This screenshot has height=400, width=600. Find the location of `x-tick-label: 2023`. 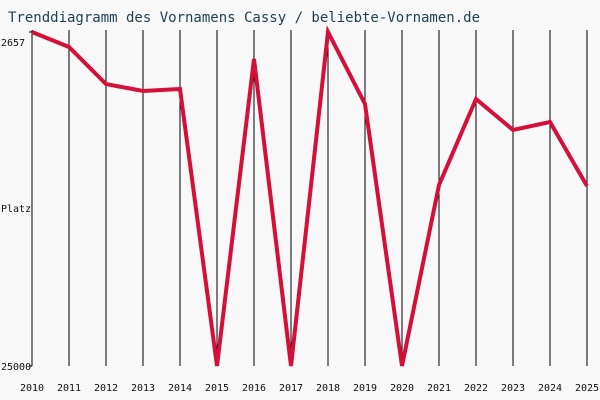

x-tick-label: 2023 is located at coordinates (513, 388).